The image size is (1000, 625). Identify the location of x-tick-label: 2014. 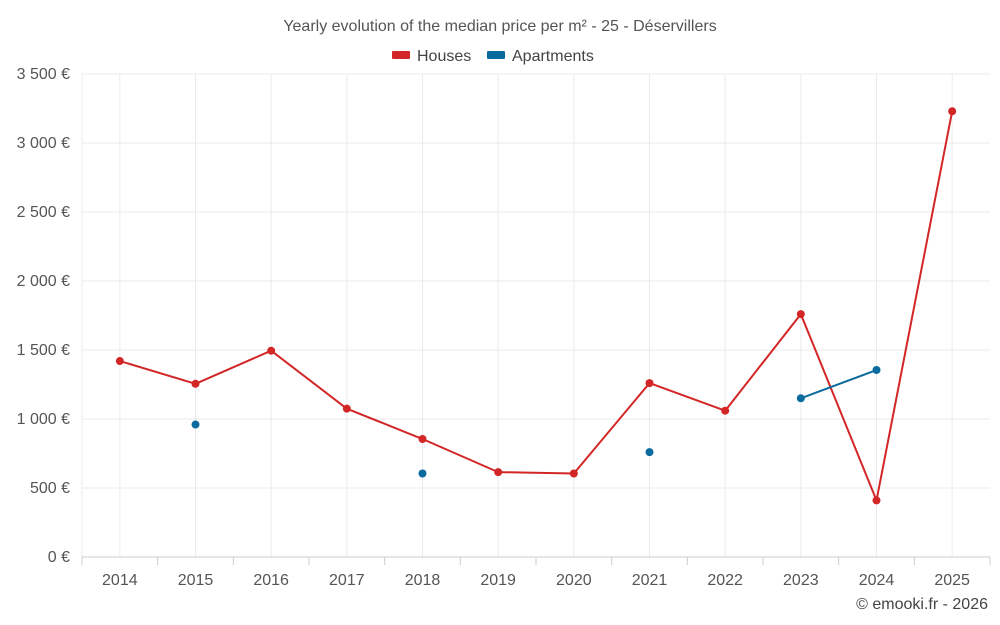
(120, 580).